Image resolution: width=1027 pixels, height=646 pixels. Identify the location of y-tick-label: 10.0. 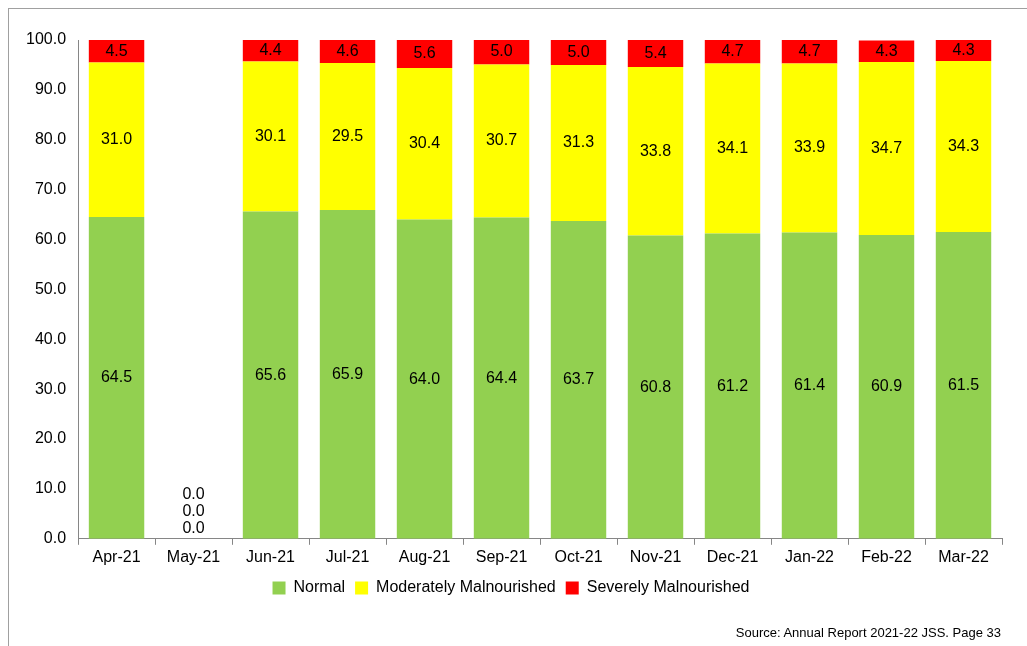
(50, 488).